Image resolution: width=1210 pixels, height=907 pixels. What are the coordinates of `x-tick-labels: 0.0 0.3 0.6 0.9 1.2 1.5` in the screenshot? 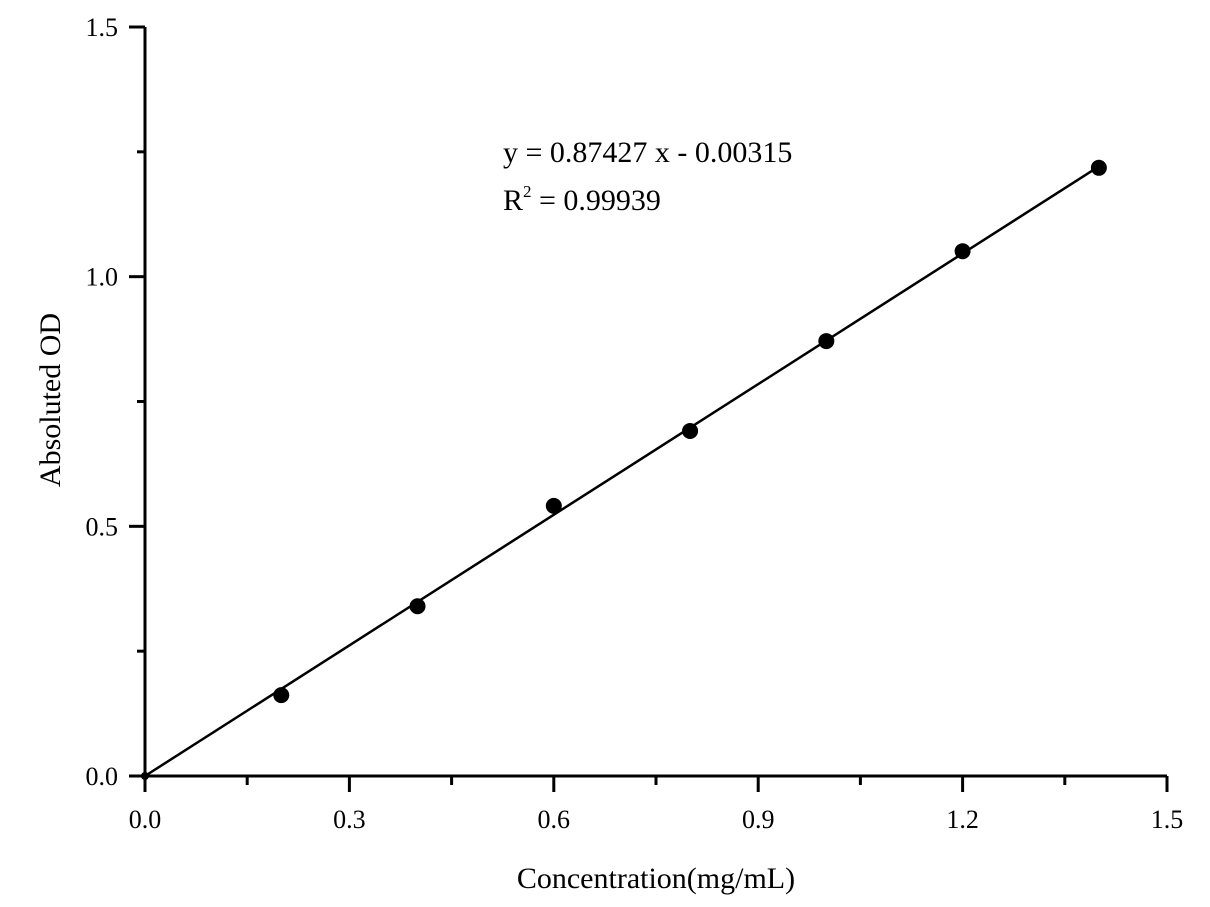 It's located at (656, 819).